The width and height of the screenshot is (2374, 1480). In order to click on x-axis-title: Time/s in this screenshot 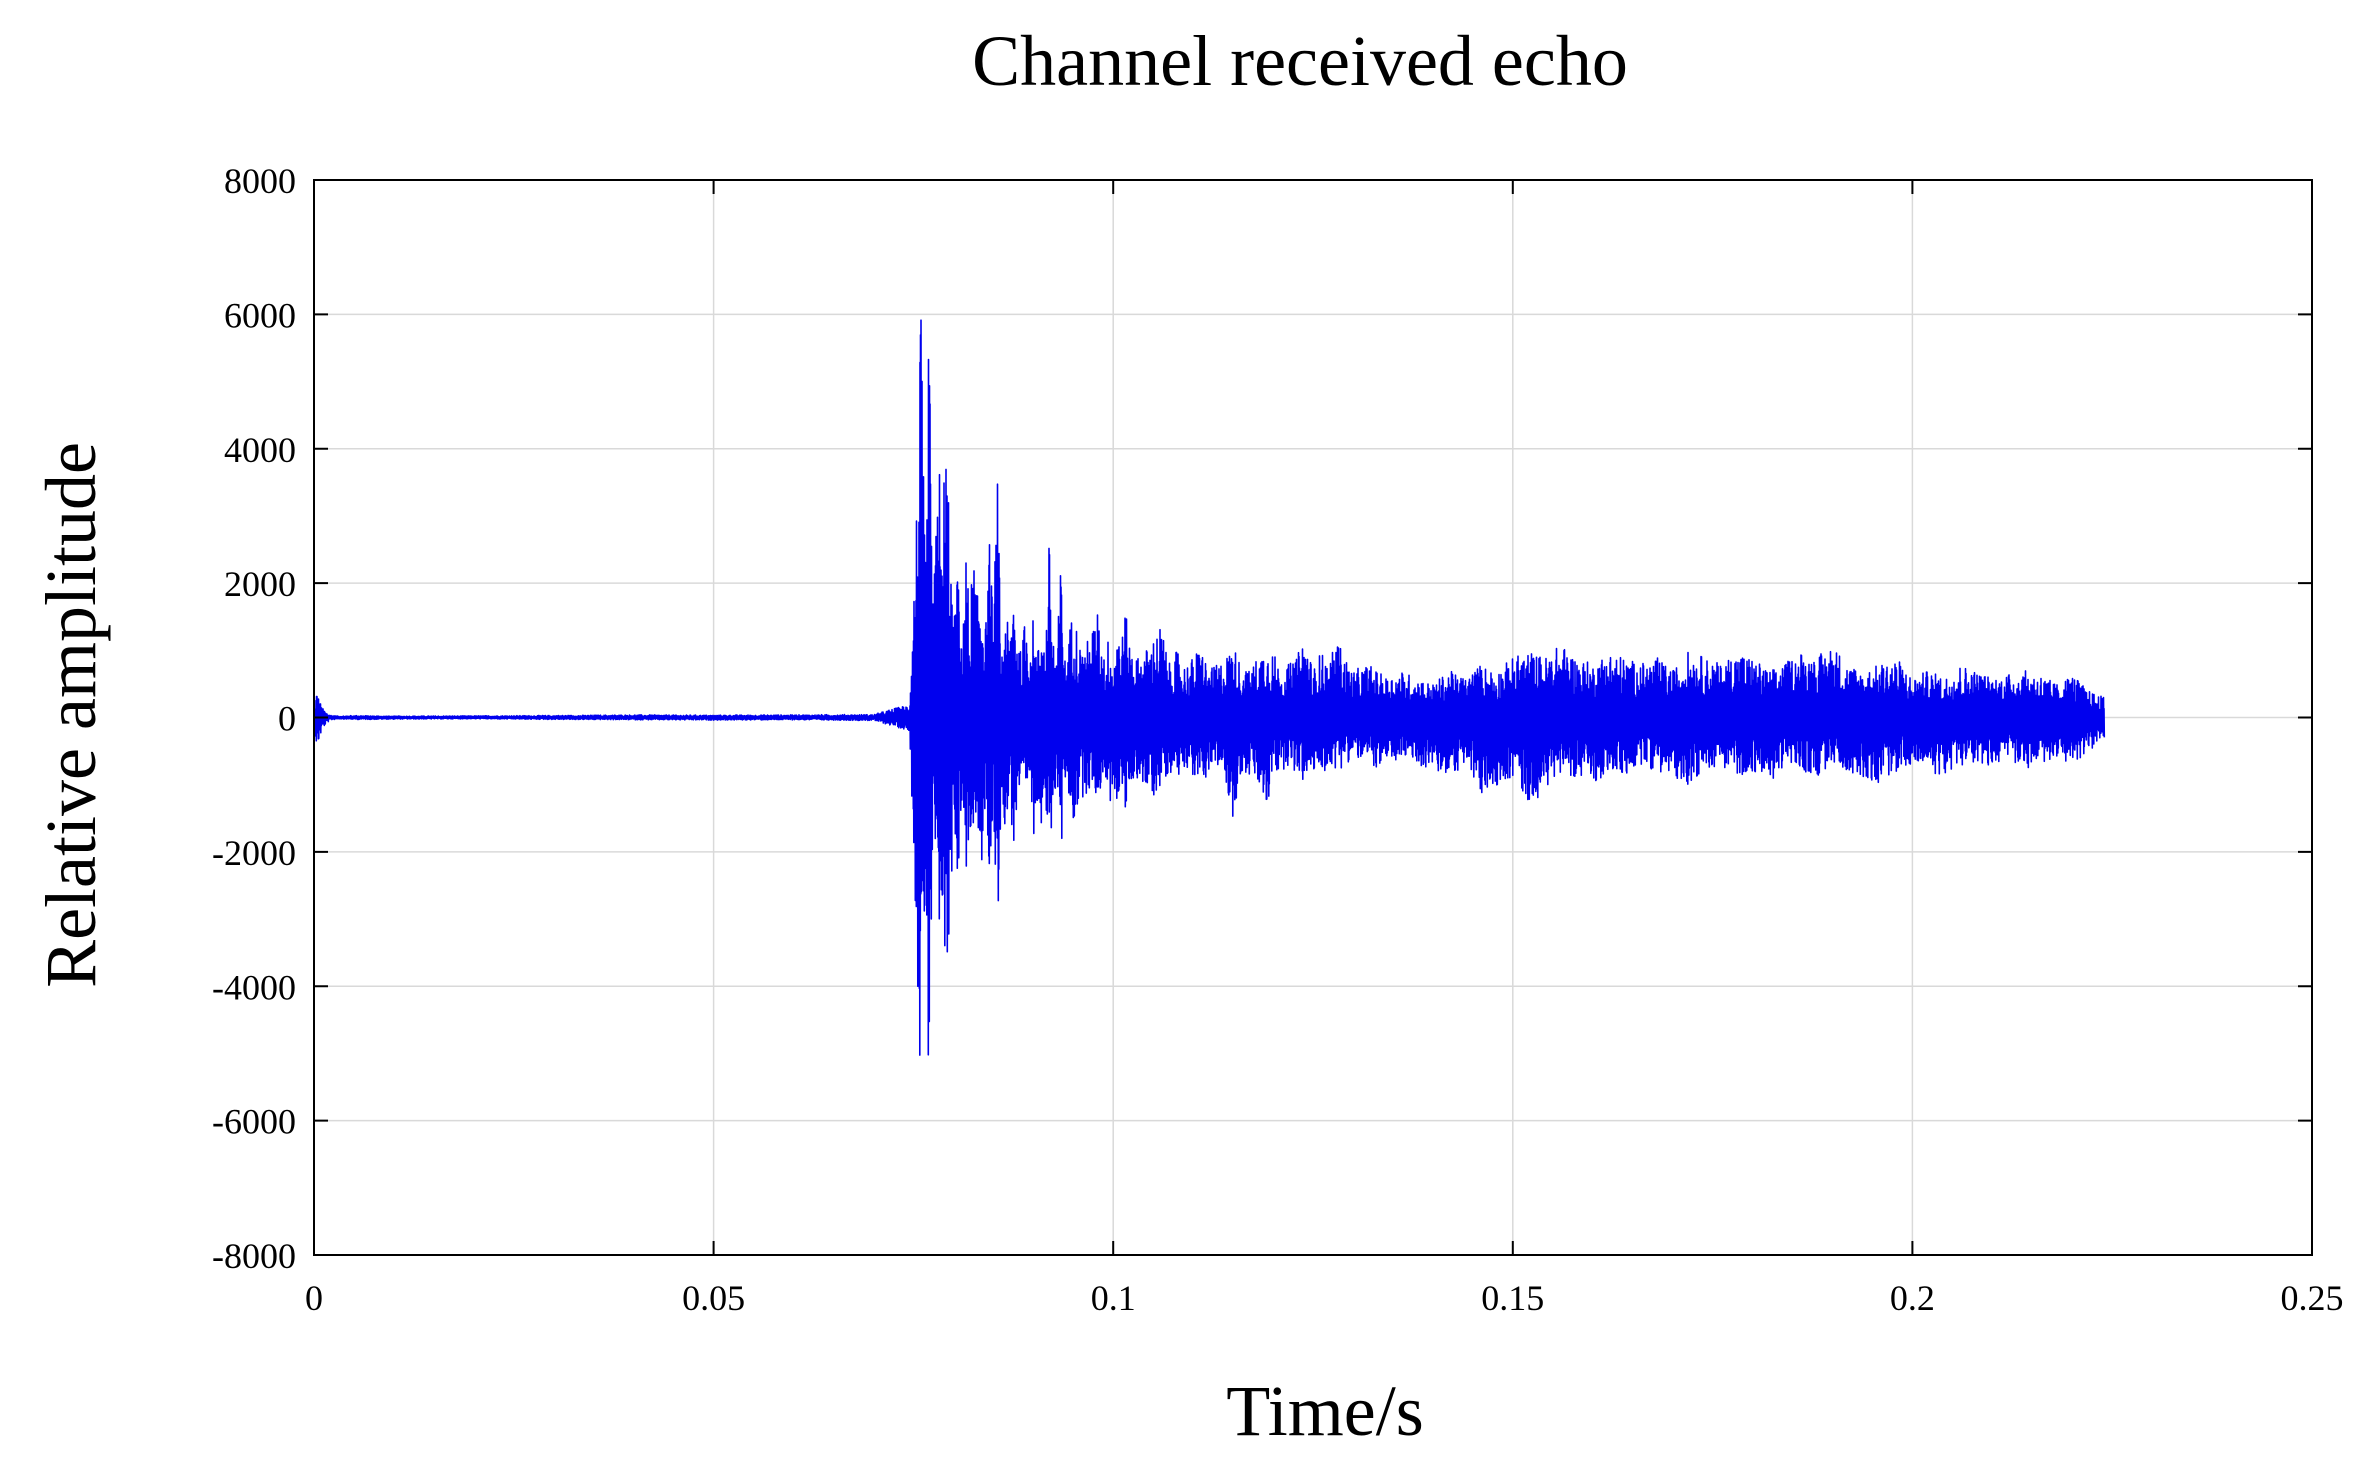, I will do `click(1324, 1411)`.